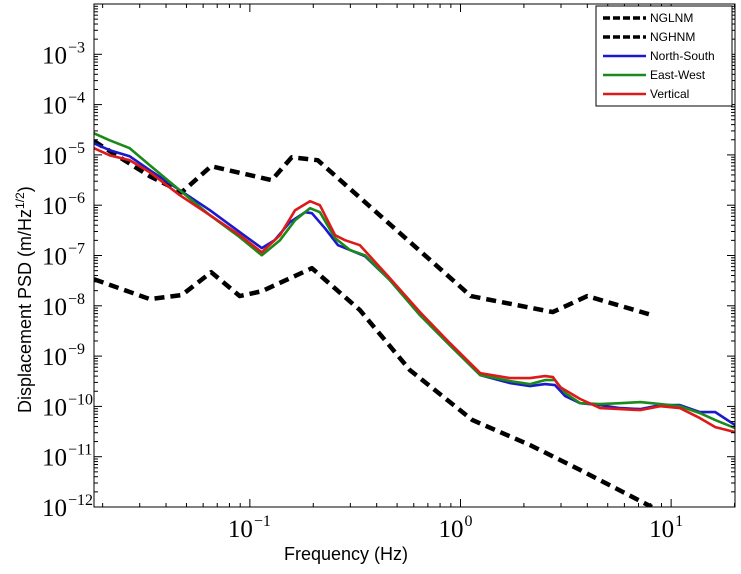  What do you see at coordinates (262, 521) in the screenshot?
I see `x-tick-exponent: −1` at bounding box center [262, 521].